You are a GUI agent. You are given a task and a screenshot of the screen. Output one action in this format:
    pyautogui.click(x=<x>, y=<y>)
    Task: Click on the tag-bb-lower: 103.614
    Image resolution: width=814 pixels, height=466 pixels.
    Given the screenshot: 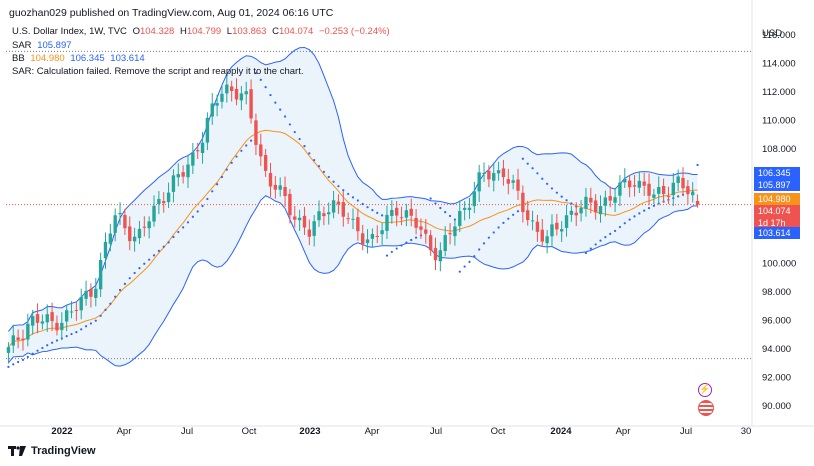 What is the action you would take?
    pyautogui.click(x=777, y=233)
    